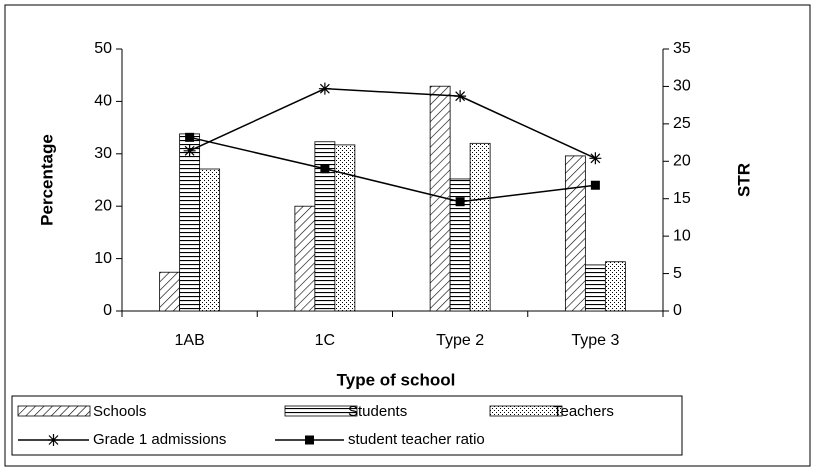 Image resolution: width=816 pixels, height=472 pixels. Describe the element at coordinates (377, 411) in the screenshot. I see `legend-label: Students` at that location.